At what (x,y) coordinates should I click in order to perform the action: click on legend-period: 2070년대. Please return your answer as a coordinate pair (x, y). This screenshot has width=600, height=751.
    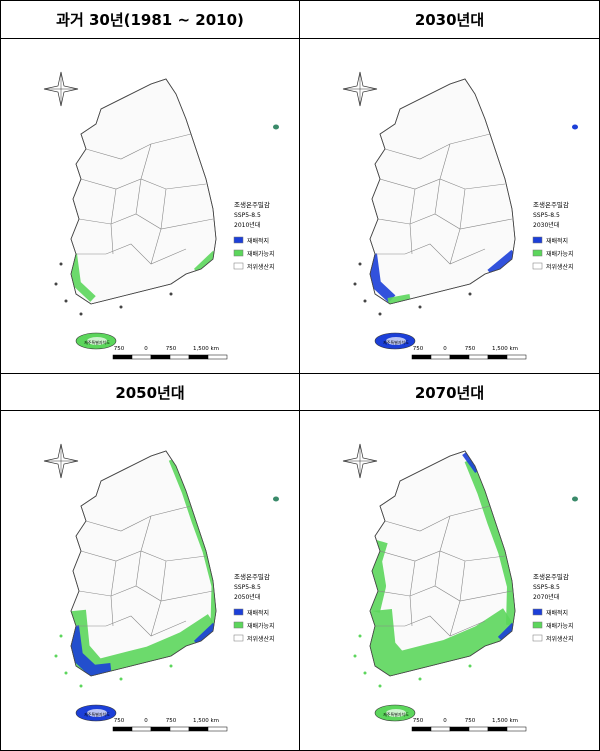
    Looking at the image, I should click on (546, 597).